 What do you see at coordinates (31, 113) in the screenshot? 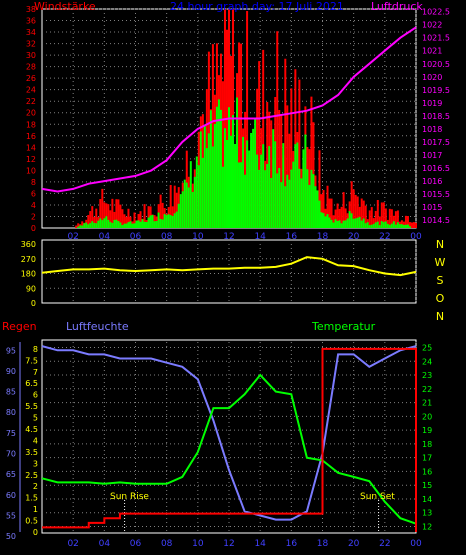
I see `wind-tick-label: 20` at bounding box center [31, 113].